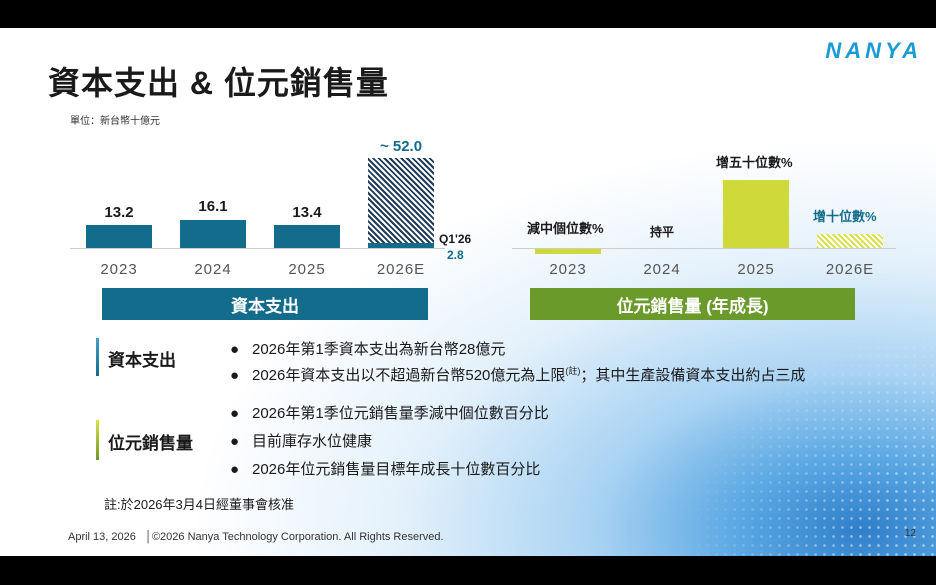 This screenshot has height=585, width=936. I want to click on capex-value-2026e: ~ 52.0, so click(401, 146).